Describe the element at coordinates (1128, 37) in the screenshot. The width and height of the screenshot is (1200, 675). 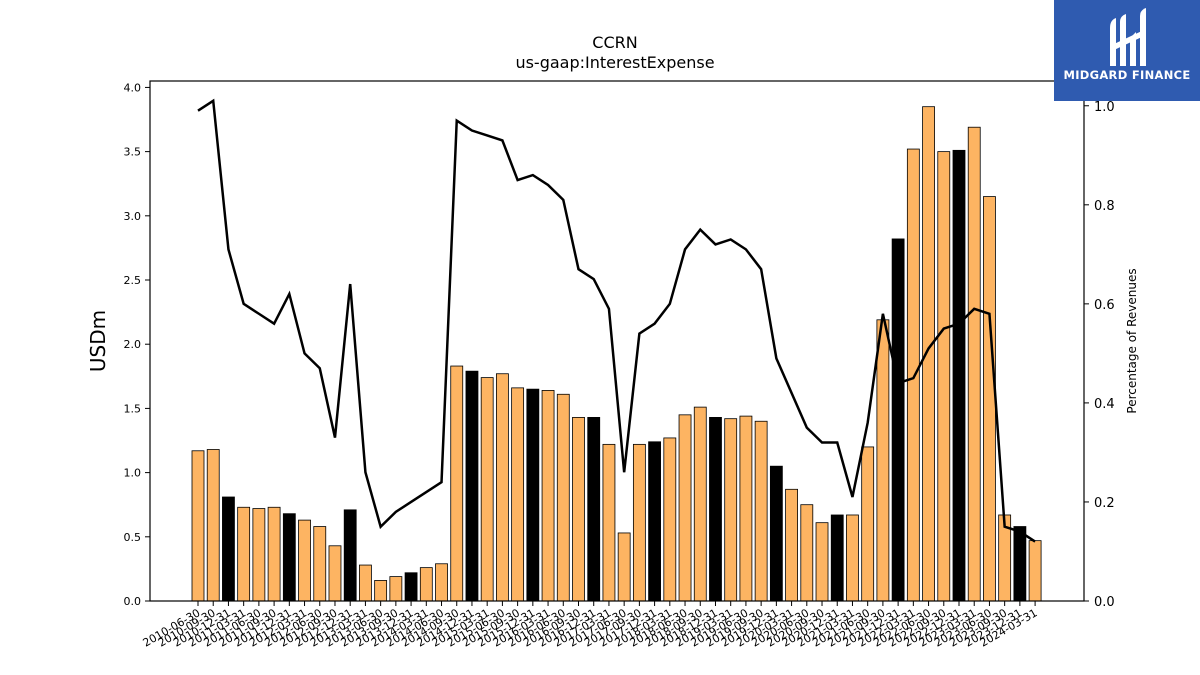
I see `midgard-logo-icon` at that location.